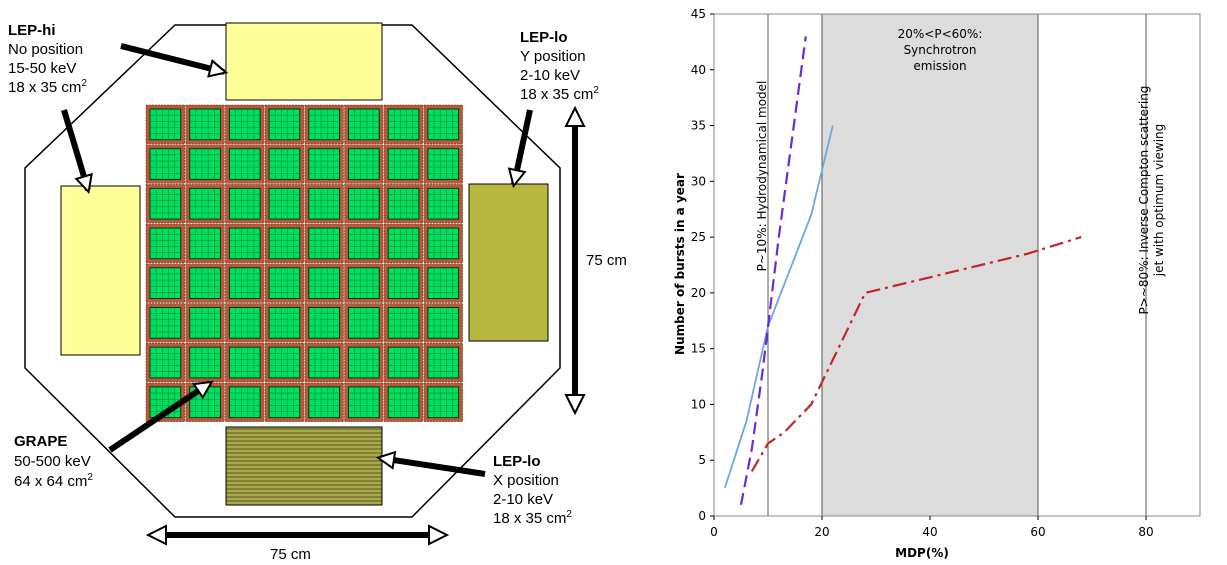 The height and width of the screenshot is (565, 1227). I want to click on lep-lo-y-size: 18 x 35 cm2, so click(559, 94).